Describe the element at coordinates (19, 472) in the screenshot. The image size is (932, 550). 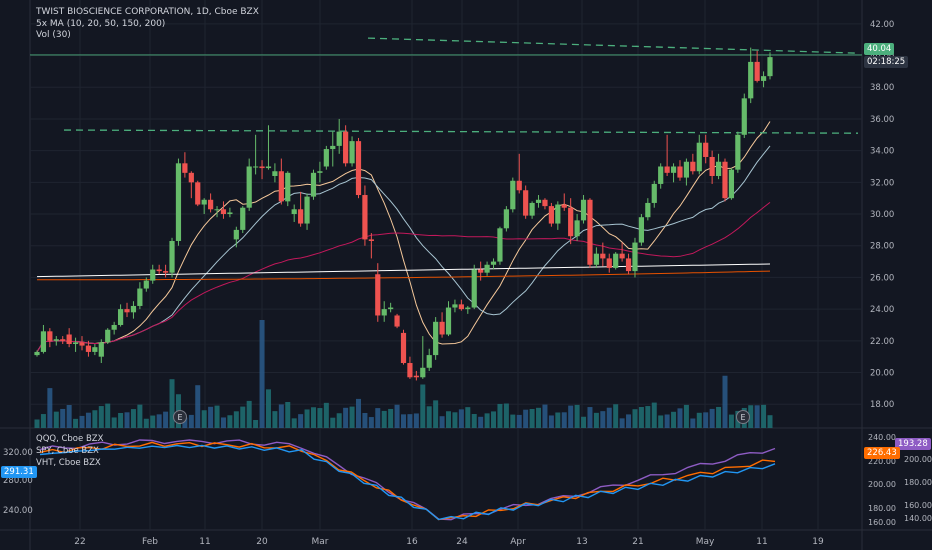
I see `spy-left-tag: 291.31` at that location.